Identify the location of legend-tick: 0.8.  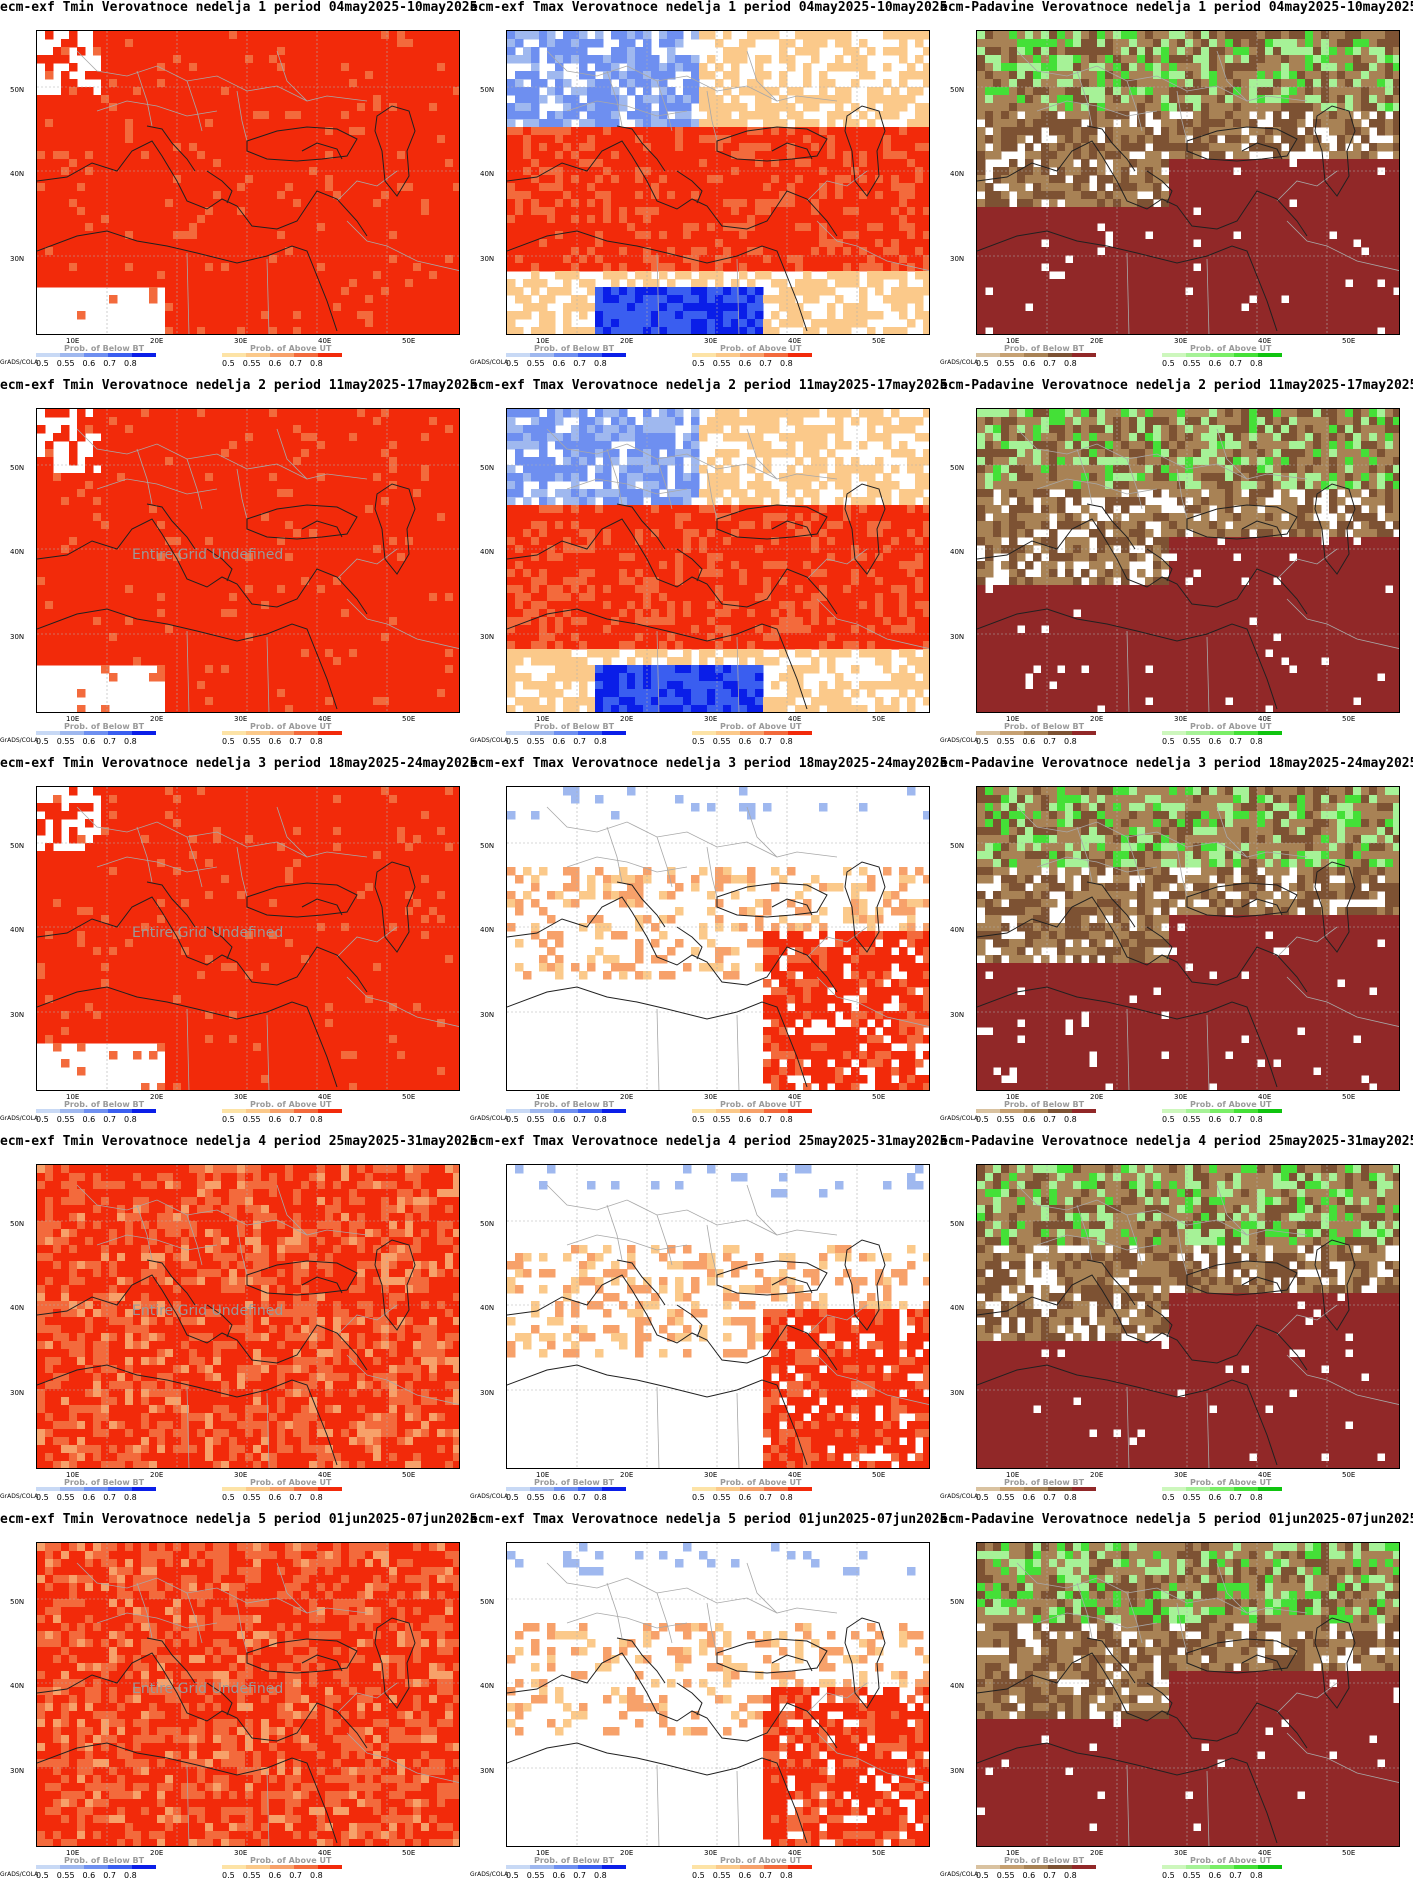
(316, 363).